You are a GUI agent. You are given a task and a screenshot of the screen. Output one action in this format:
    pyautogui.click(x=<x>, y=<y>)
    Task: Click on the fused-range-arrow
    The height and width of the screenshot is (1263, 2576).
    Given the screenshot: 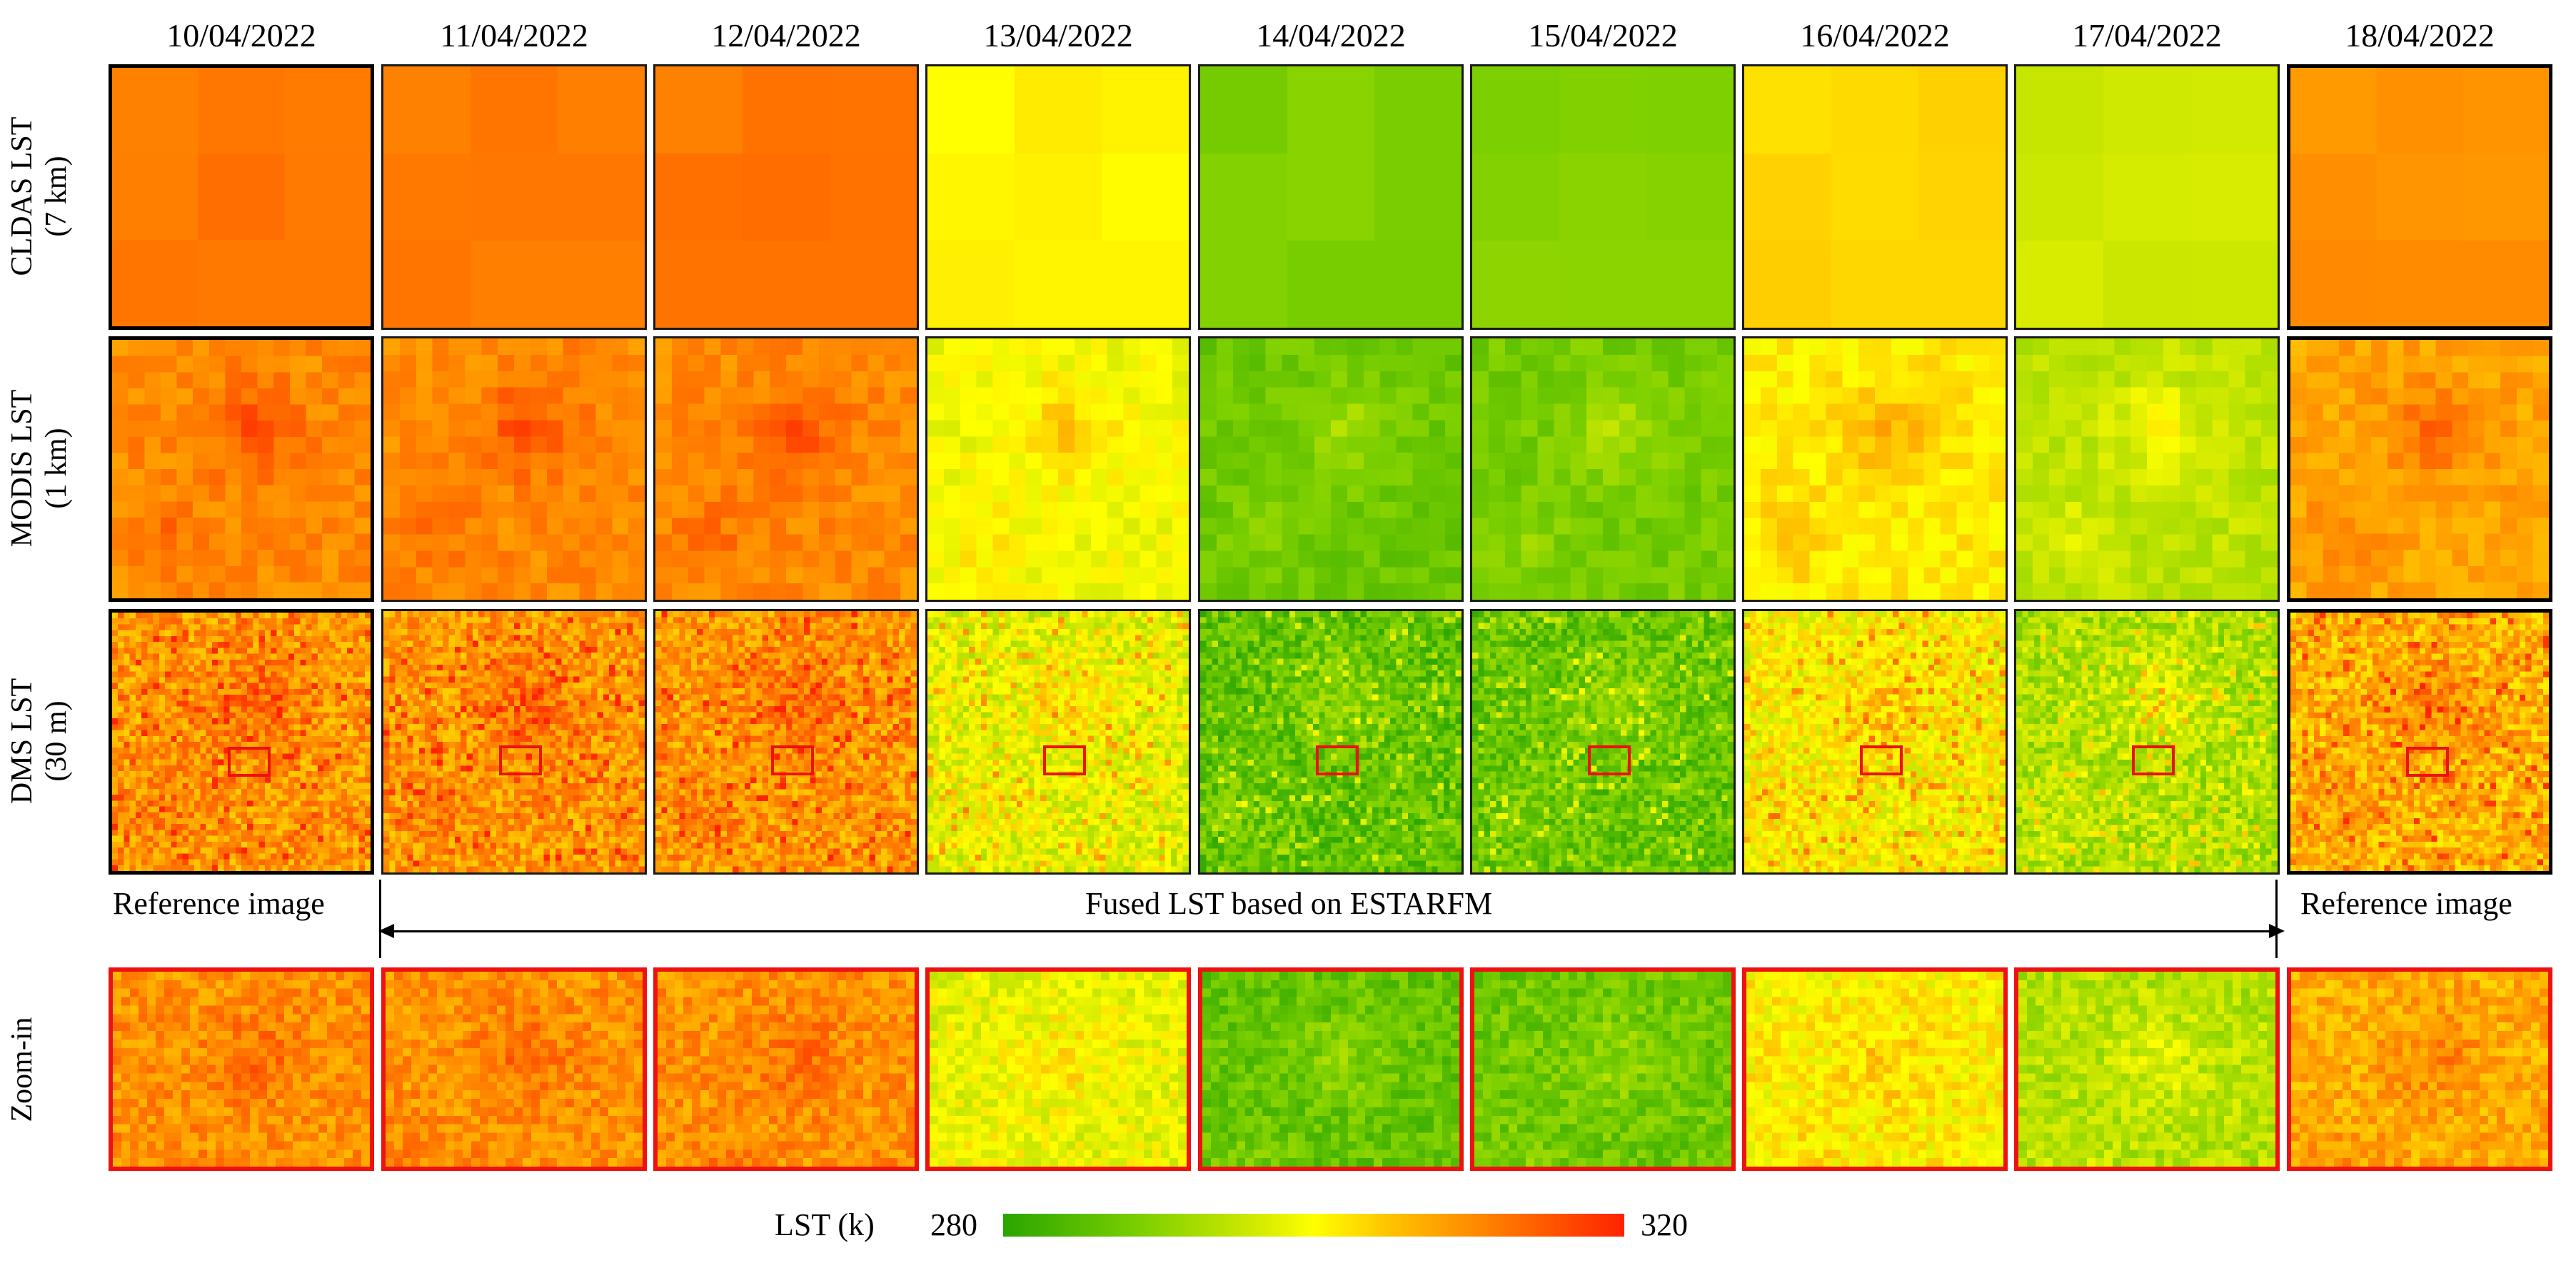 What is the action you would take?
    pyautogui.click(x=1330, y=931)
    